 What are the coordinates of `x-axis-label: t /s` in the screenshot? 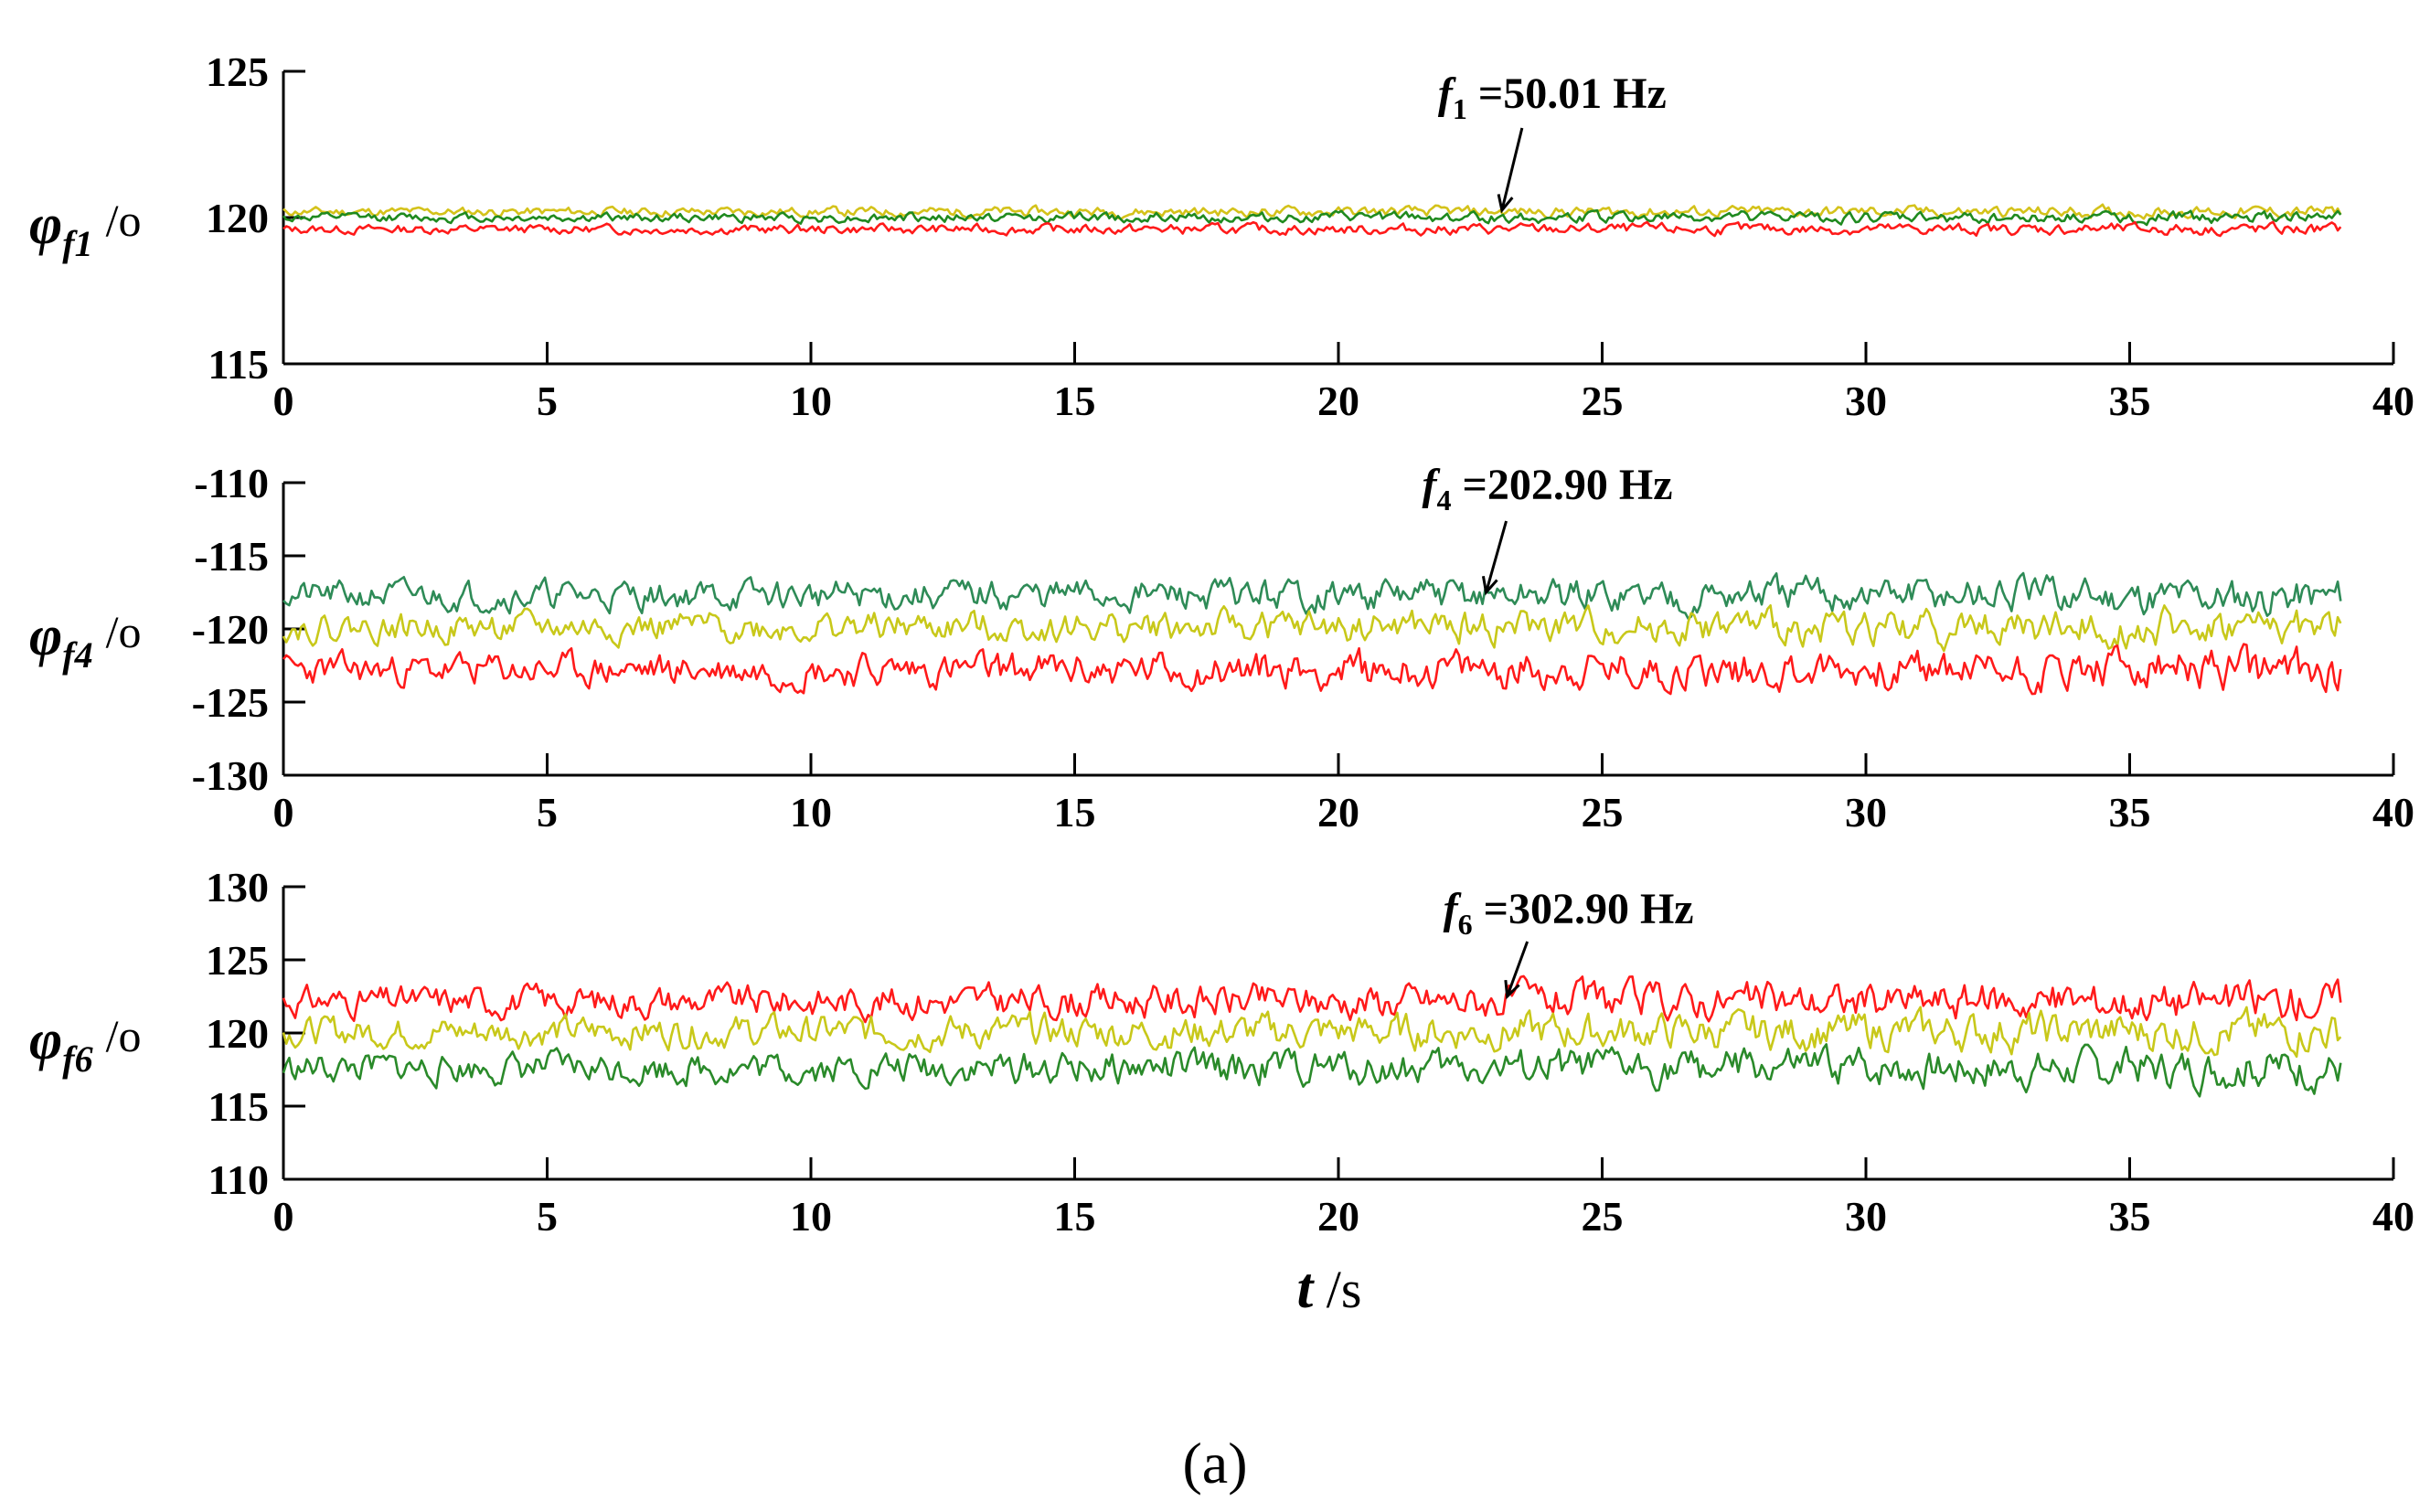 It's located at (1329, 1287).